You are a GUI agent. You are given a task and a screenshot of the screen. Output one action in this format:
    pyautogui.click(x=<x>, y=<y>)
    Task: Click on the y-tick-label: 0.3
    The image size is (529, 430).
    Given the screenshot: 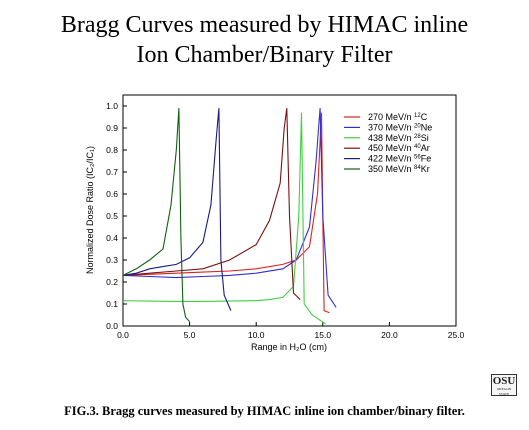 What is the action you would take?
    pyautogui.click(x=112, y=260)
    